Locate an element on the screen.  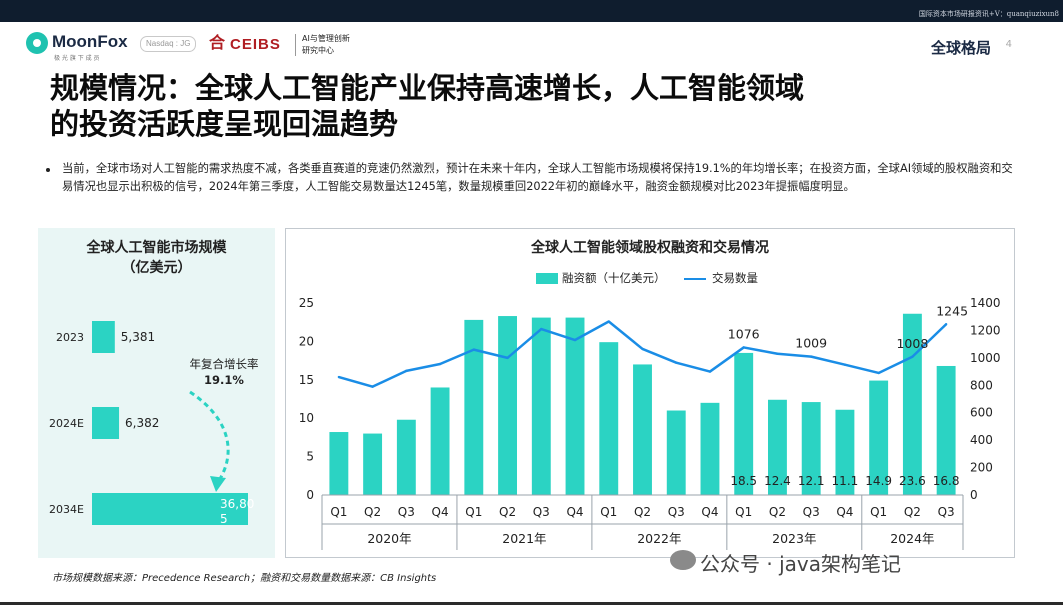
left-axis-tick: 10 is located at coordinates (306, 418).